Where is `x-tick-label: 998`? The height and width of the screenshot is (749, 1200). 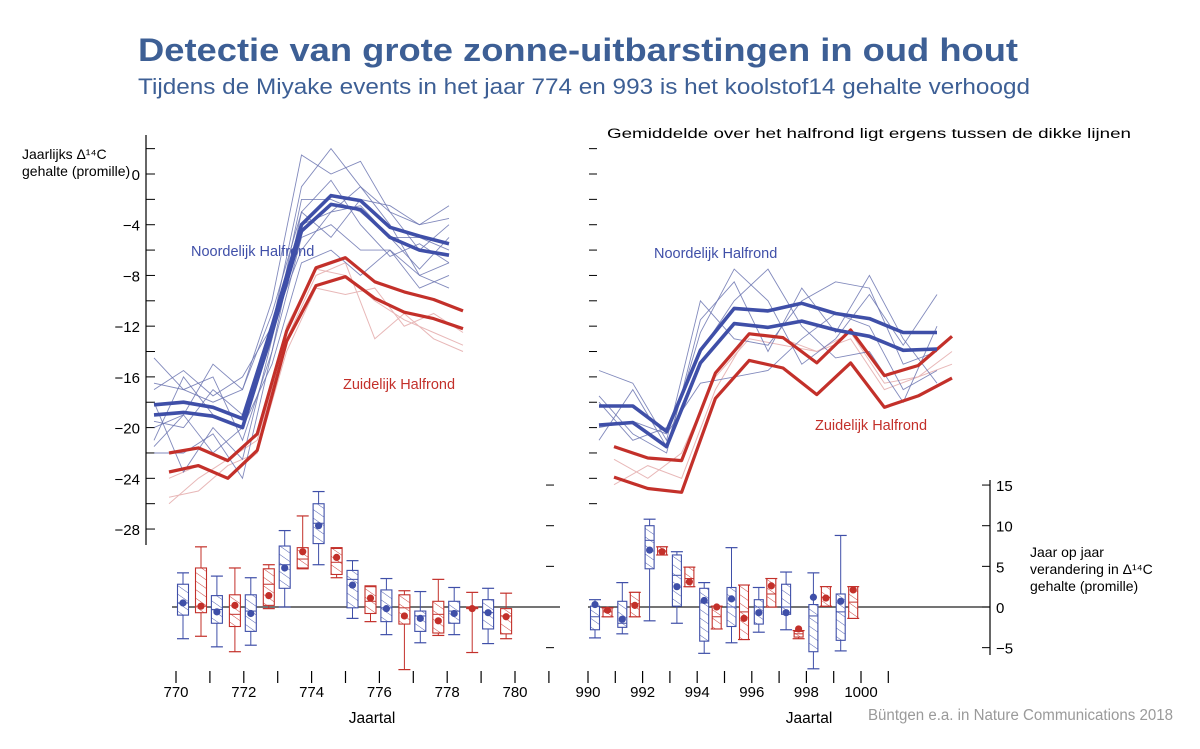 x-tick-label: 998 is located at coordinates (806, 692).